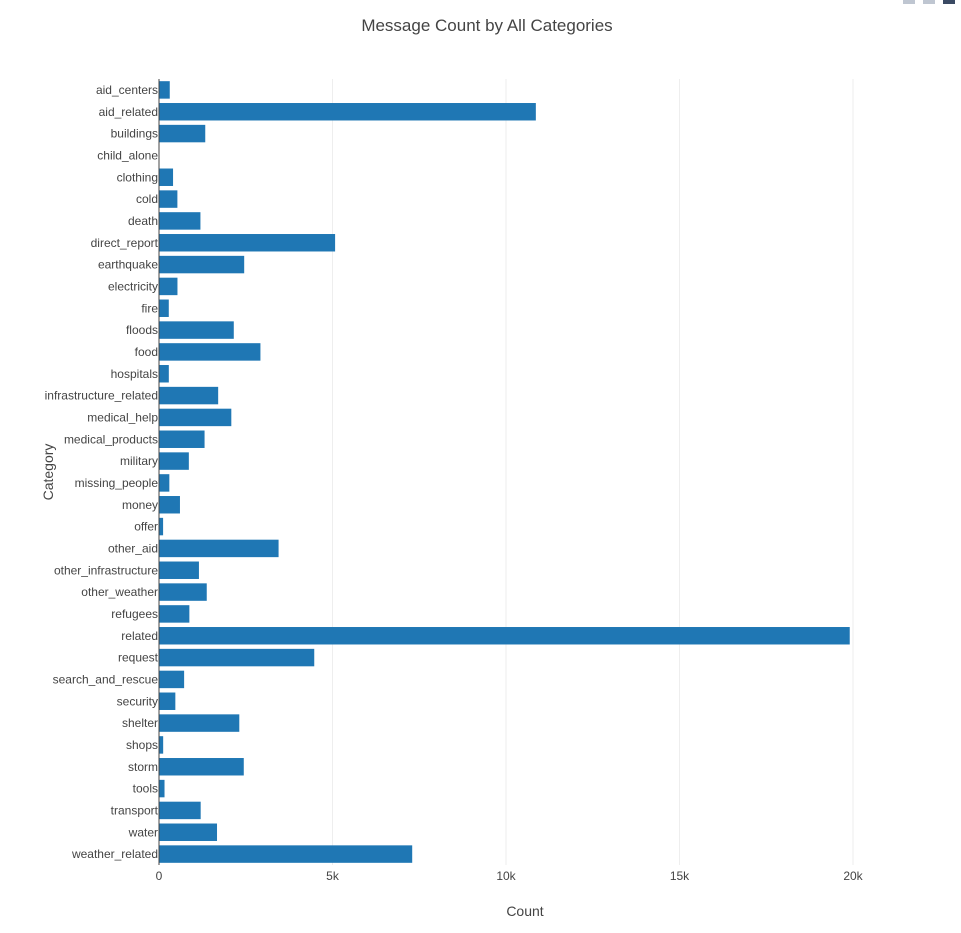  What do you see at coordinates (139, 461) in the screenshot?
I see `y-tick-label: military` at bounding box center [139, 461].